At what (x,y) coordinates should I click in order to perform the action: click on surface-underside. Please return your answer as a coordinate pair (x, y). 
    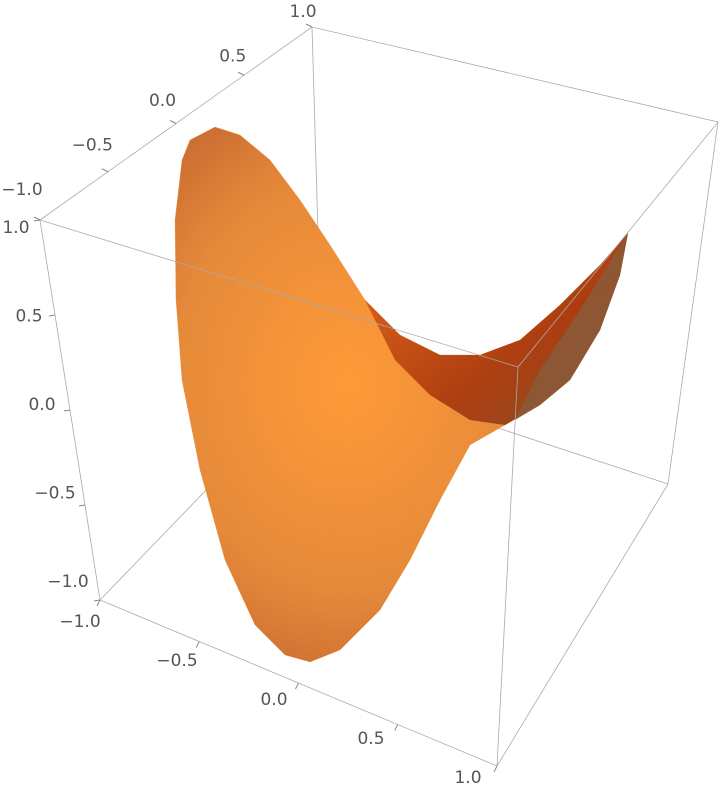
    Looking at the image, I should click on (571, 326).